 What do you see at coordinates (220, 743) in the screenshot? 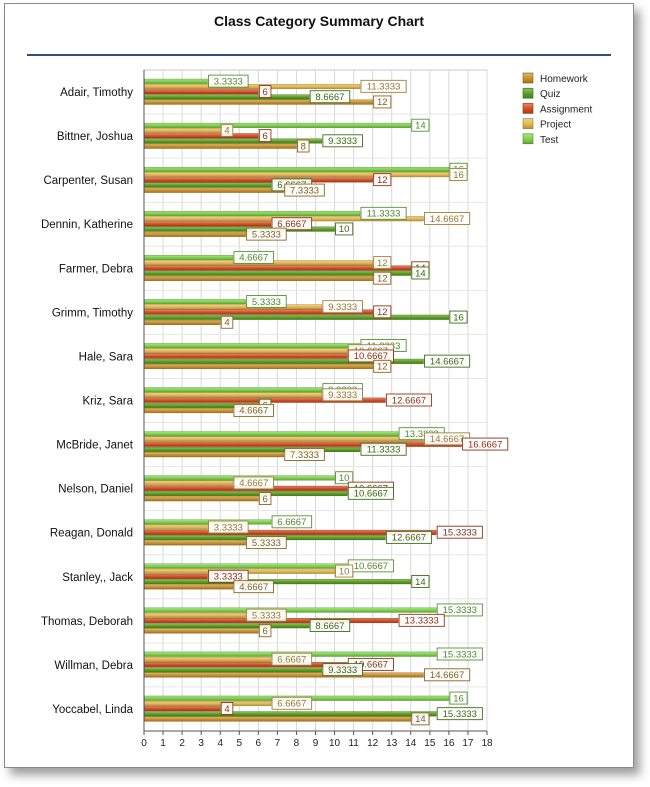
I see `x-tick-label: 4` at bounding box center [220, 743].